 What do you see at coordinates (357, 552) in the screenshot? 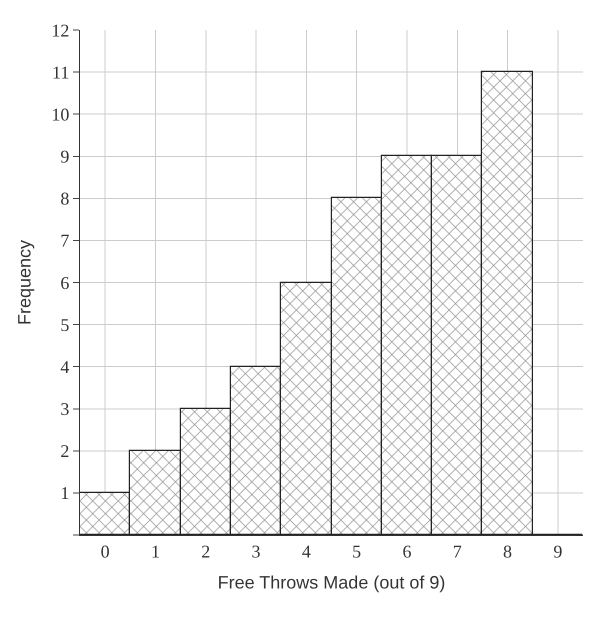
I see `x-tick-label: 5` at bounding box center [357, 552].